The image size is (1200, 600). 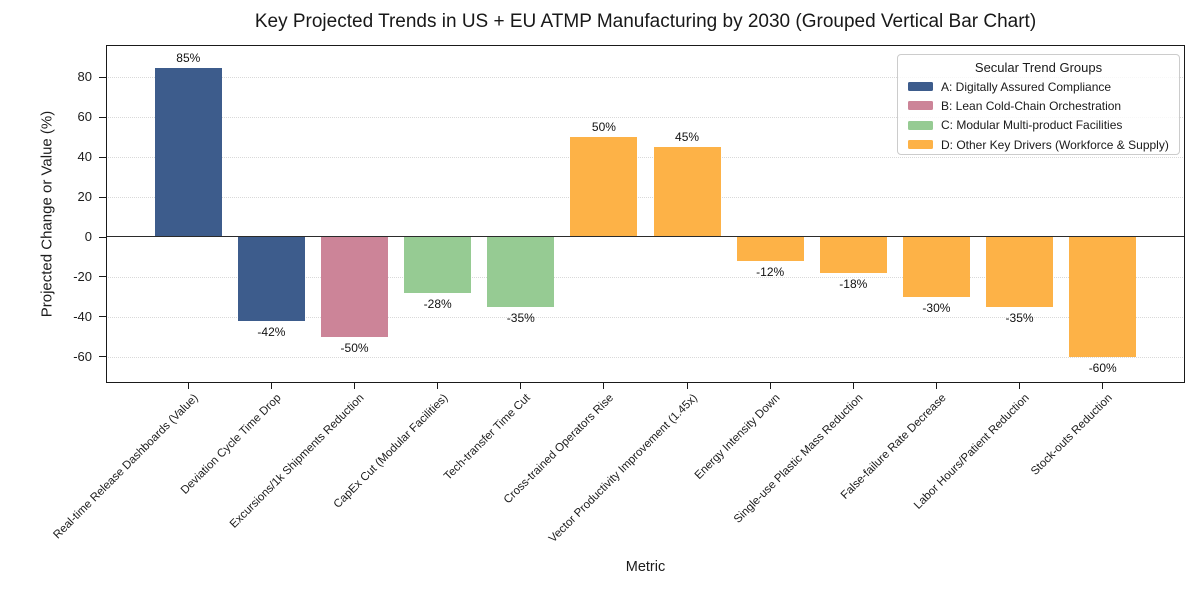 What do you see at coordinates (354, 347) in the screenshot?
I see `bar-value-label: -50%` at bounding box center [354, 347].